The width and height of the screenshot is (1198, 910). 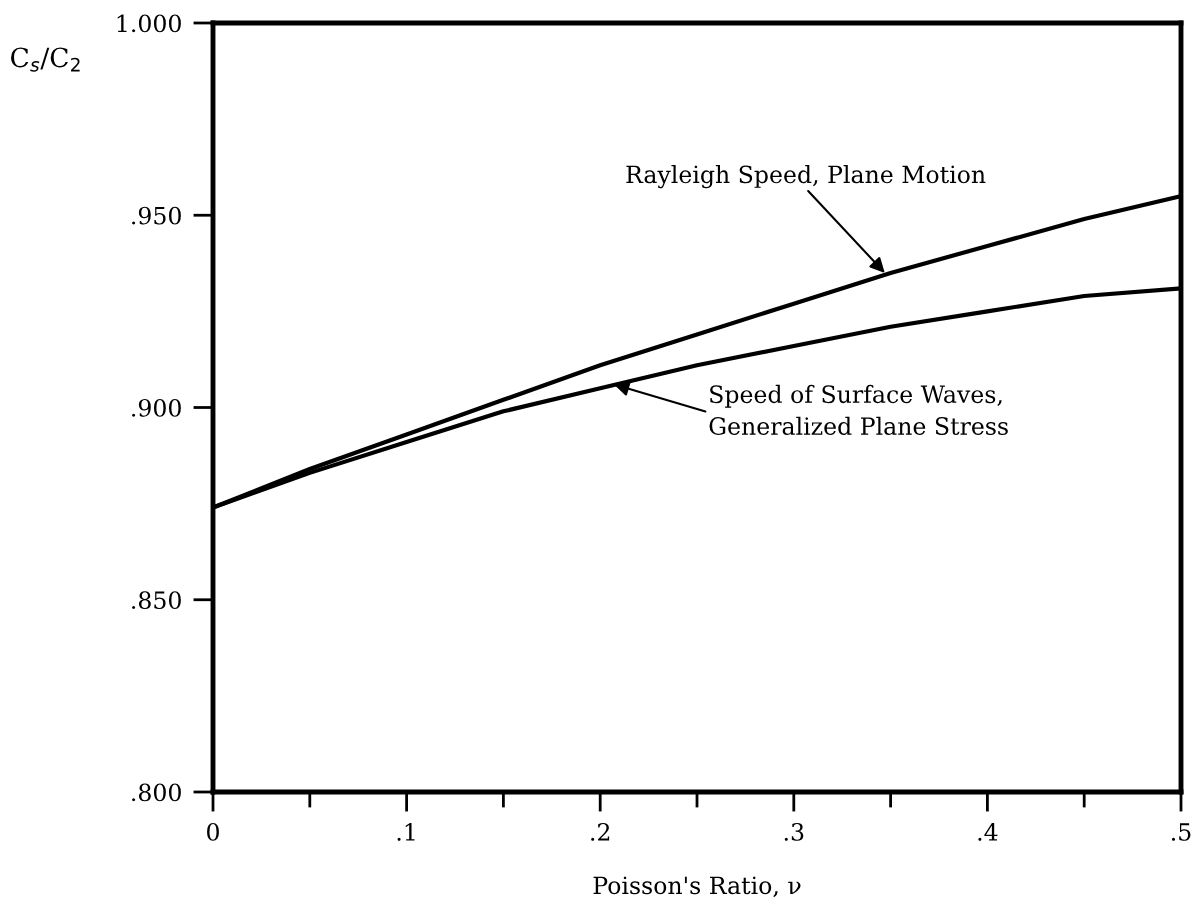 What do you see at coordinates (213, 831) in the screenshot?
I see `x-tick-label: 0` at bounding box center [213, 831].